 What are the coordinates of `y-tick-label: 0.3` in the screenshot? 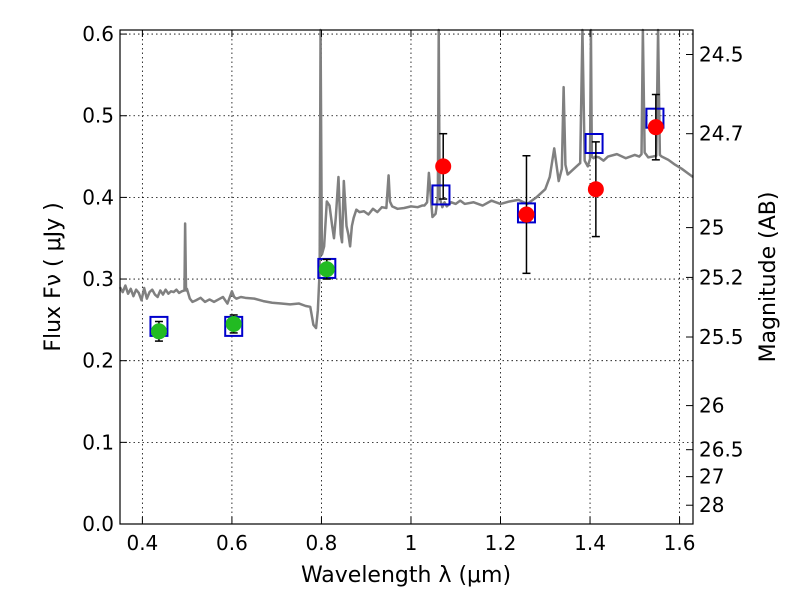 It's located at (98, 279).